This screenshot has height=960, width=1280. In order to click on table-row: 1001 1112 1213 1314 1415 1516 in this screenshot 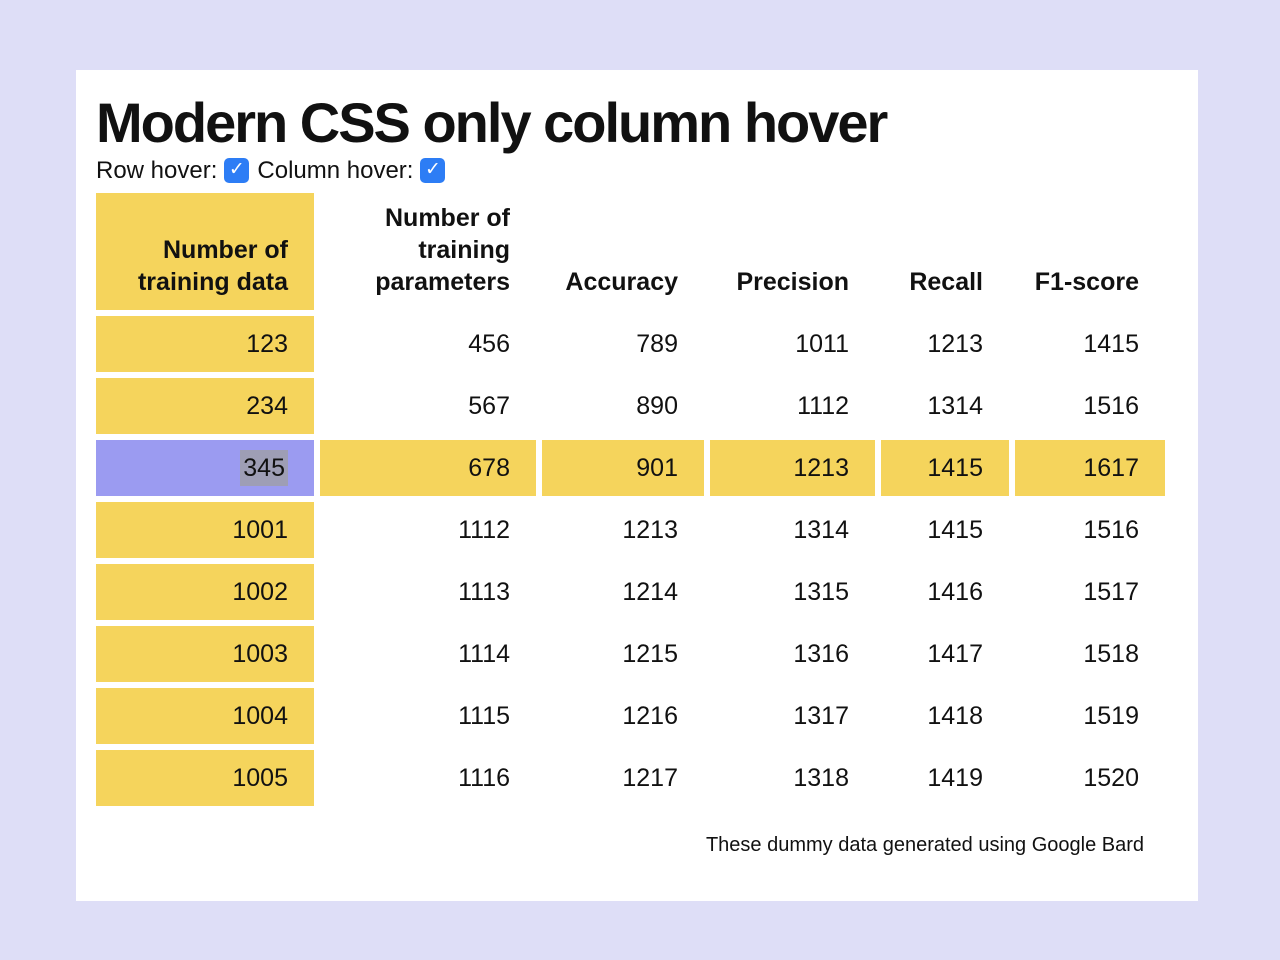, I will do `click(630, 530)`.